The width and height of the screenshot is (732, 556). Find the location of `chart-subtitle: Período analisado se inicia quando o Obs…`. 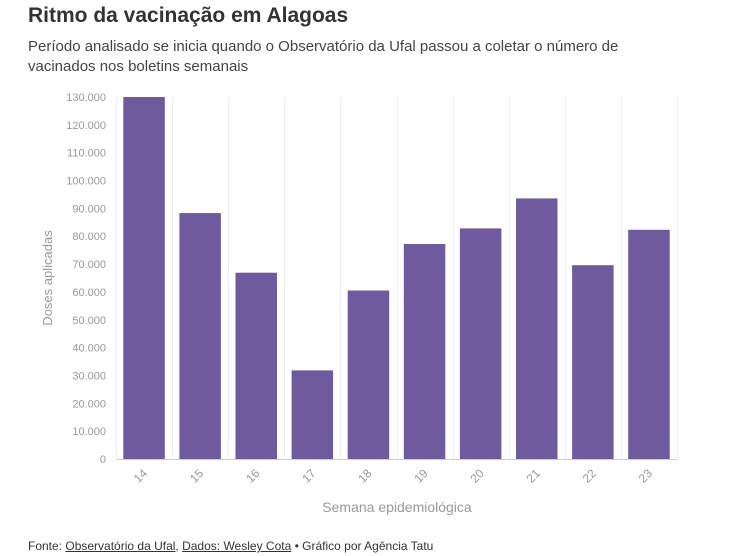

chart-subtitle: Período analisado se inicia quando o Obs… is located at coordinates (323, 56).